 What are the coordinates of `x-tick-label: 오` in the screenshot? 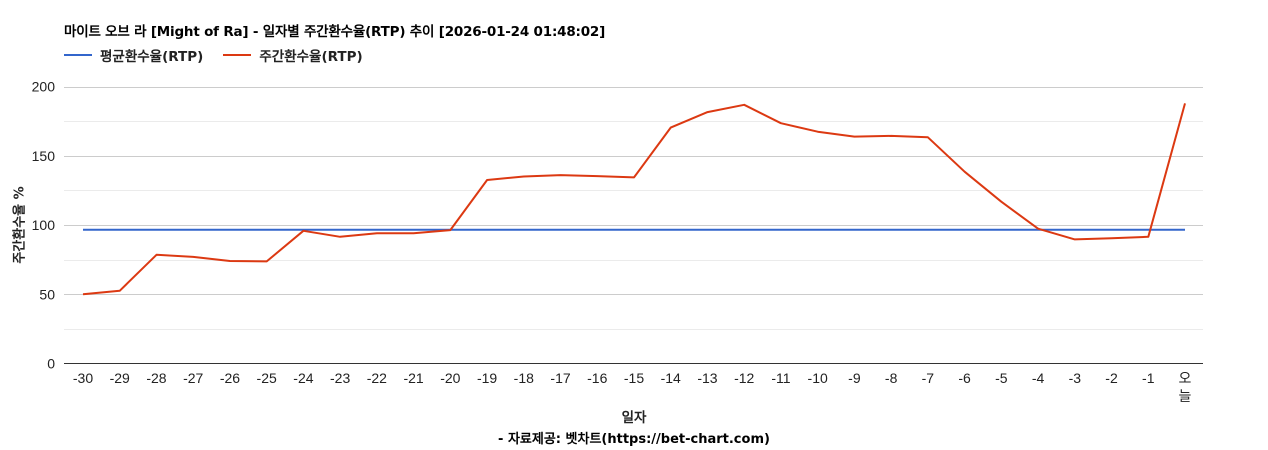 It's located at (1185, 378).